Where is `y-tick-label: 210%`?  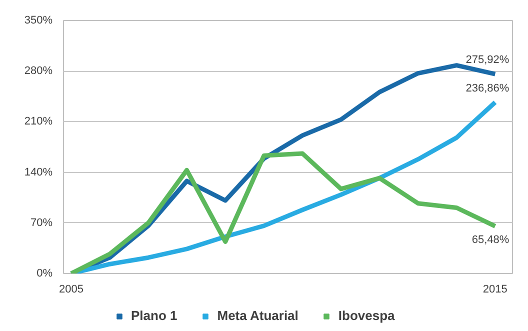
y-tick-label: 210% is located at coordinates (38, 122).